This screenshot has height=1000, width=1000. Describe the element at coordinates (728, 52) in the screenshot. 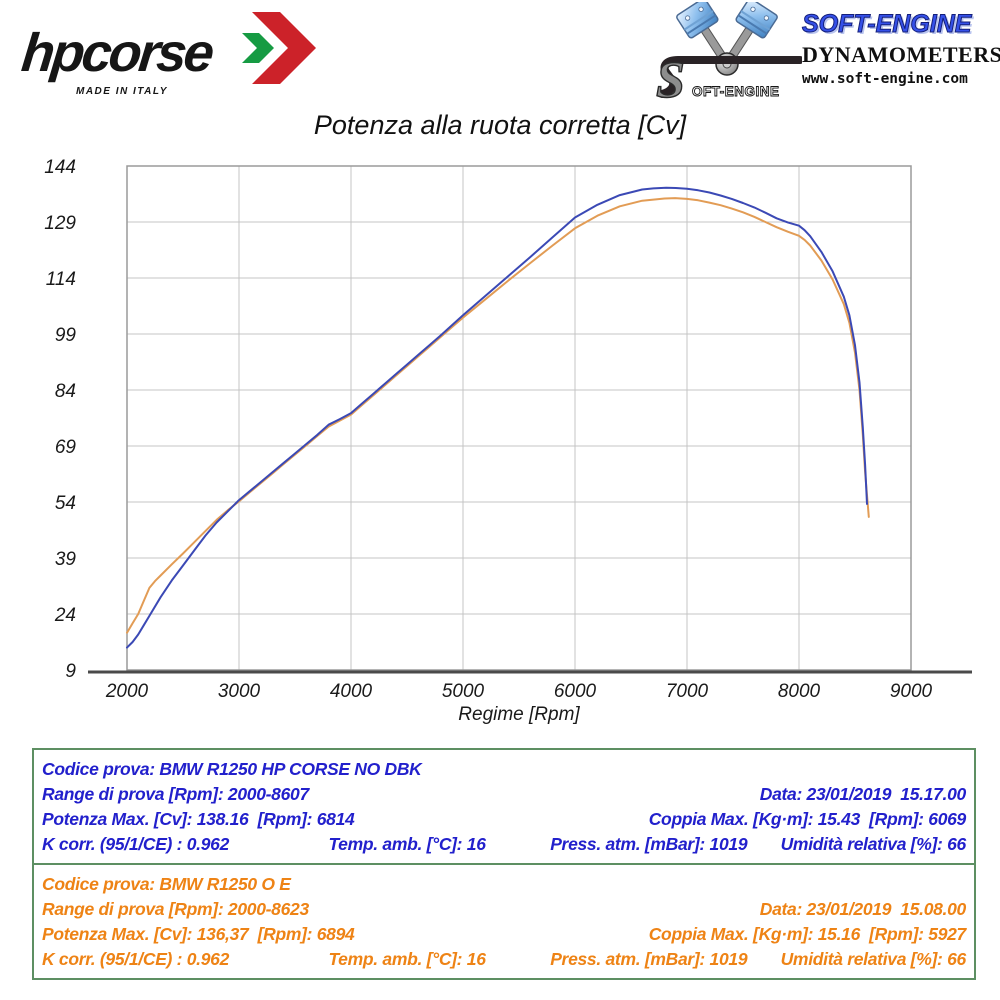

I see `v-twin-engine-icon: S OFT-ENGINE` at that location.